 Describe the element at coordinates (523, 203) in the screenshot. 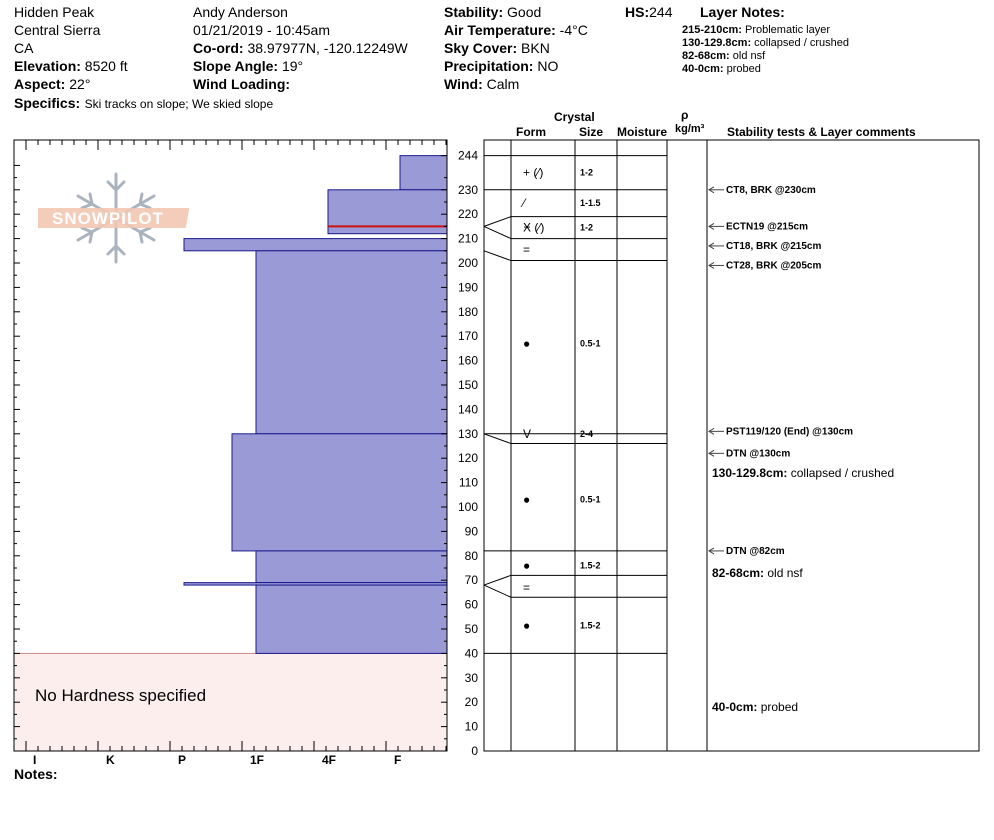

I see `crystal-form: ⁄` at that location.